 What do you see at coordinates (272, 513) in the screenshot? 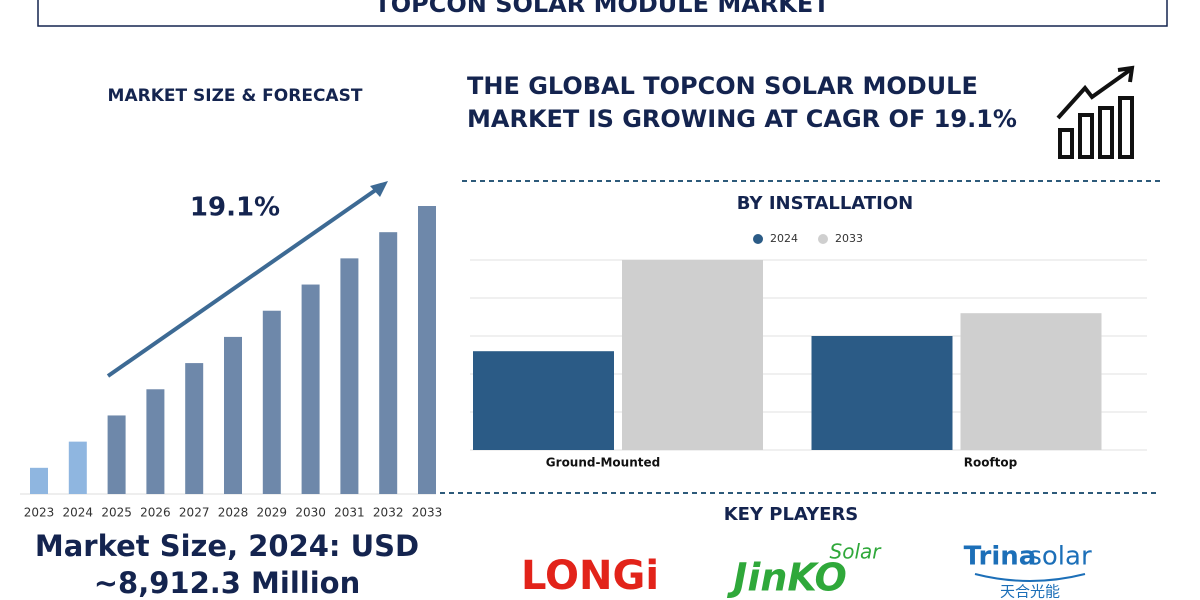
I see `x-tick-label: 2029` at bounding box center [272, 513].